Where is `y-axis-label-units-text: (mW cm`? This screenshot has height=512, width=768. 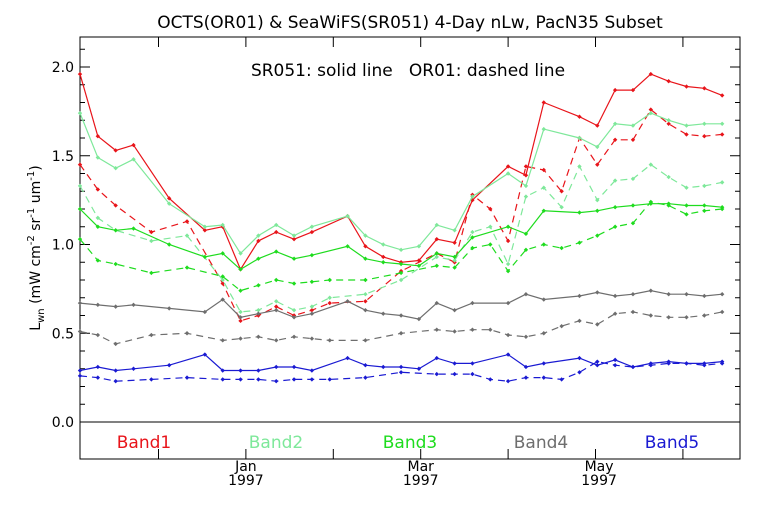 y-axis-label-units-text: (mW cm is located at coordinates (36, 274).